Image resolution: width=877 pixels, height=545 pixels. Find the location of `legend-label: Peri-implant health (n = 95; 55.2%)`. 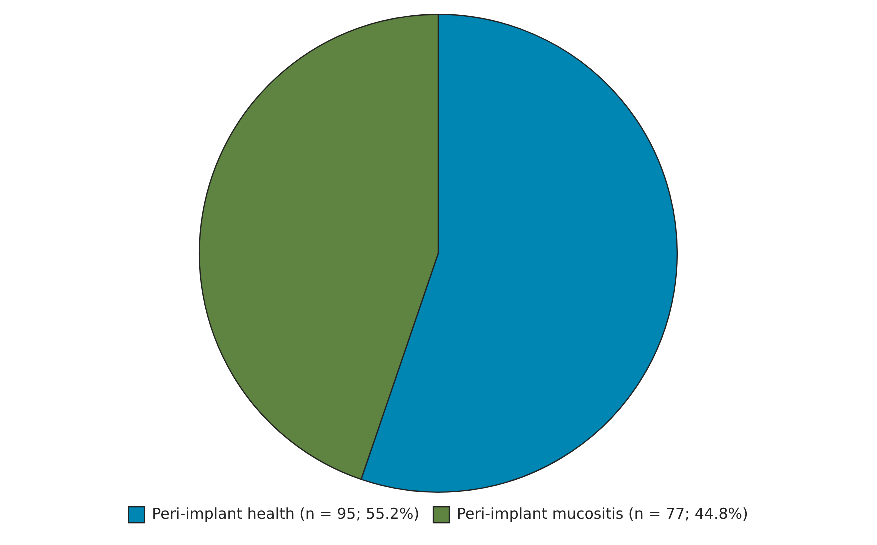

legend-label: Peri-implant health (n = 95; 55.2%) is located at coordinates (286, 513).